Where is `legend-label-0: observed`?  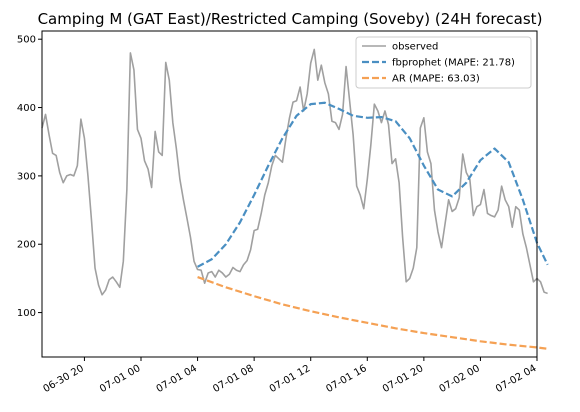 legend-label-0: observed is located at coordinates (415, 47).